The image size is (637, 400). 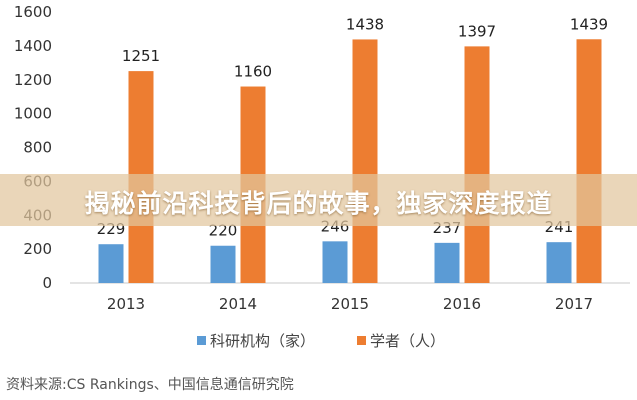 What do you see at coordinates (462, 304) in the screenshot?
I see `x-tick-label: 2016` at bounding box center [462, 304].